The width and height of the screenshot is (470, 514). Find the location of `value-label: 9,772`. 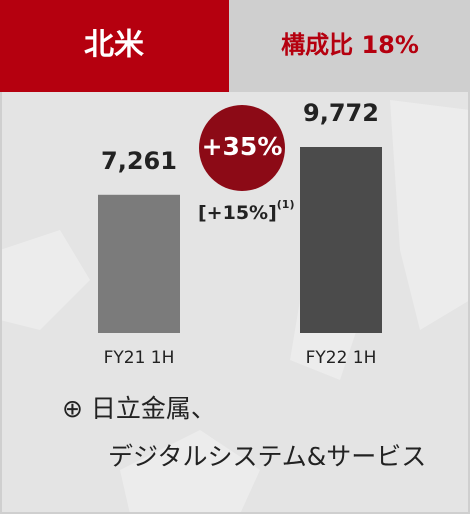

value-label: 9,772 is located at coordinates (341, 113).